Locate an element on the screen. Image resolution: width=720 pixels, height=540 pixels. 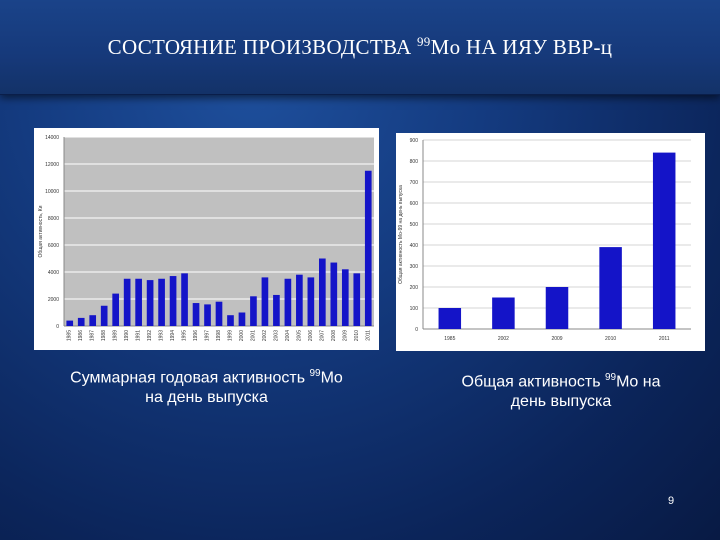
total-chart-y-tick-label: 600 is located at coordinates (414, 204).